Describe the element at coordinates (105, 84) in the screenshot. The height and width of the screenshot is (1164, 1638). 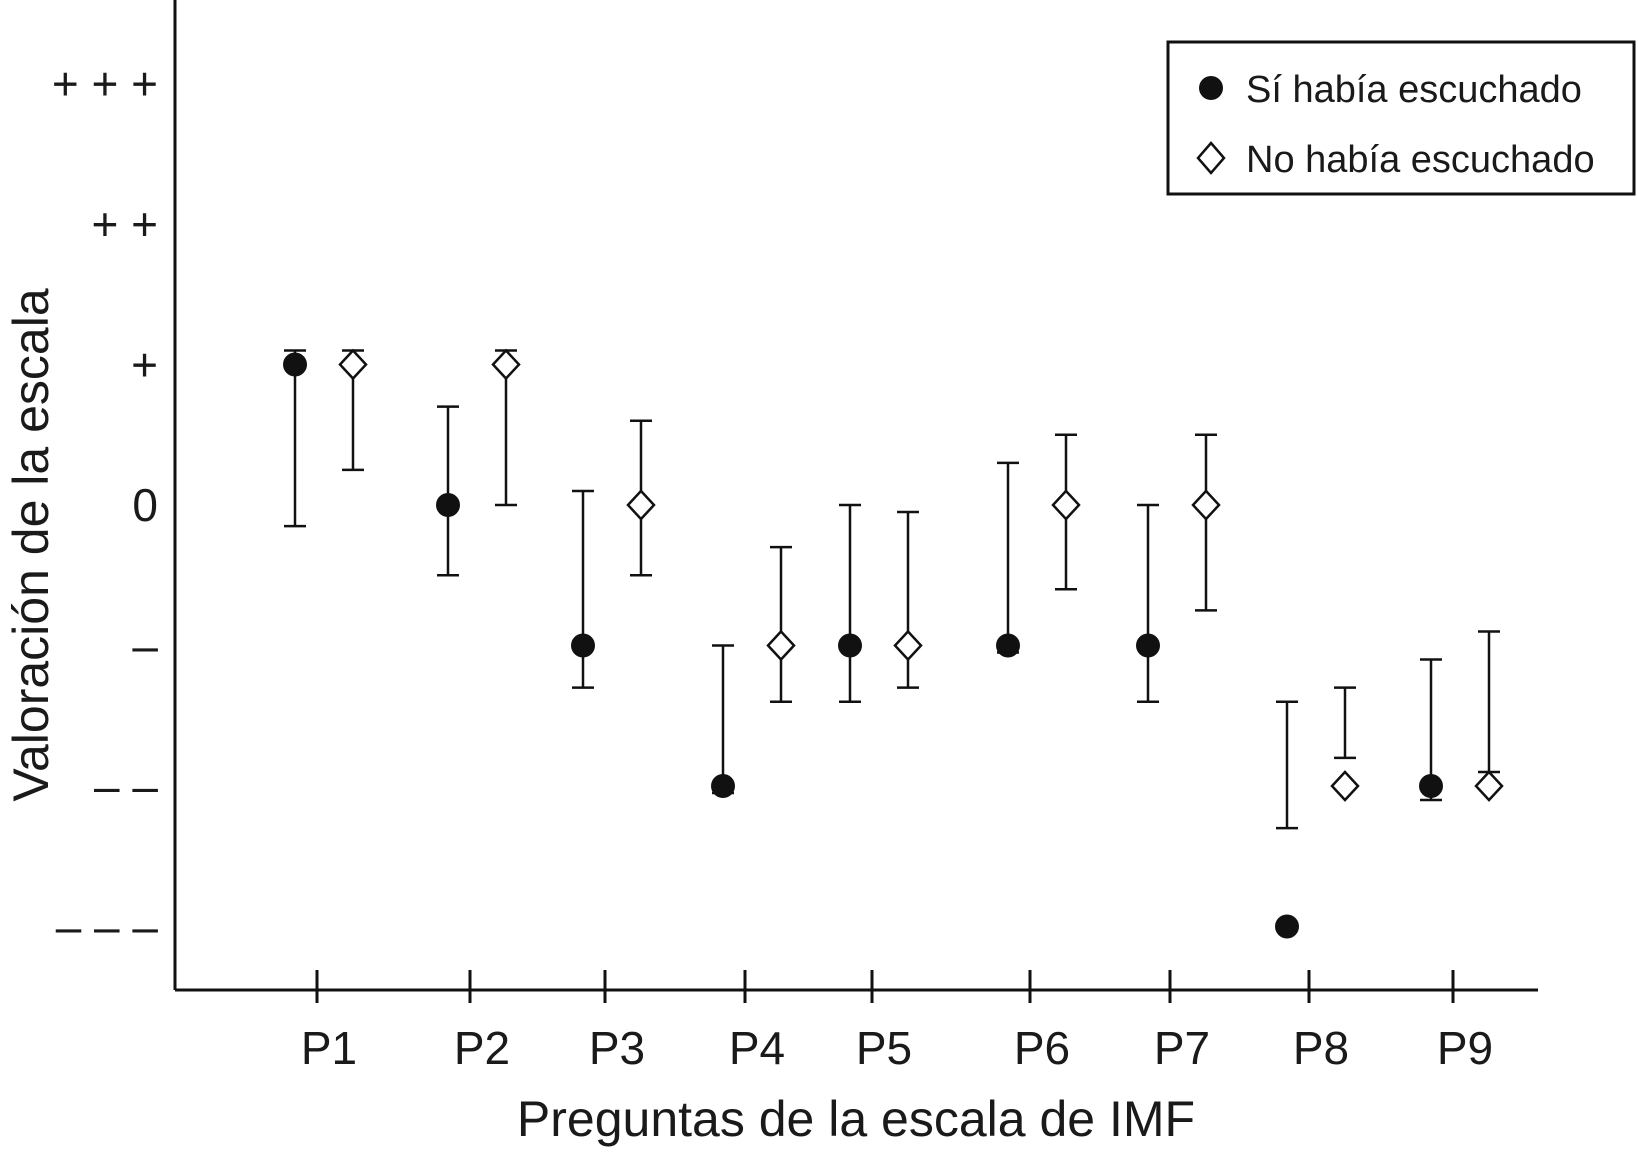
I see `y-tick-label: + + +` at that location.